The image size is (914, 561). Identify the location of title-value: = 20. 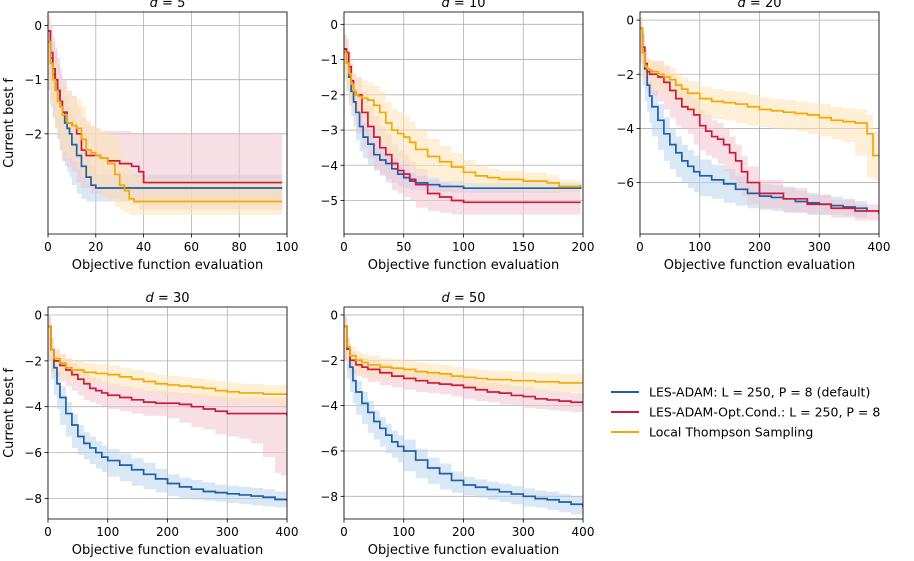
(764, 5).